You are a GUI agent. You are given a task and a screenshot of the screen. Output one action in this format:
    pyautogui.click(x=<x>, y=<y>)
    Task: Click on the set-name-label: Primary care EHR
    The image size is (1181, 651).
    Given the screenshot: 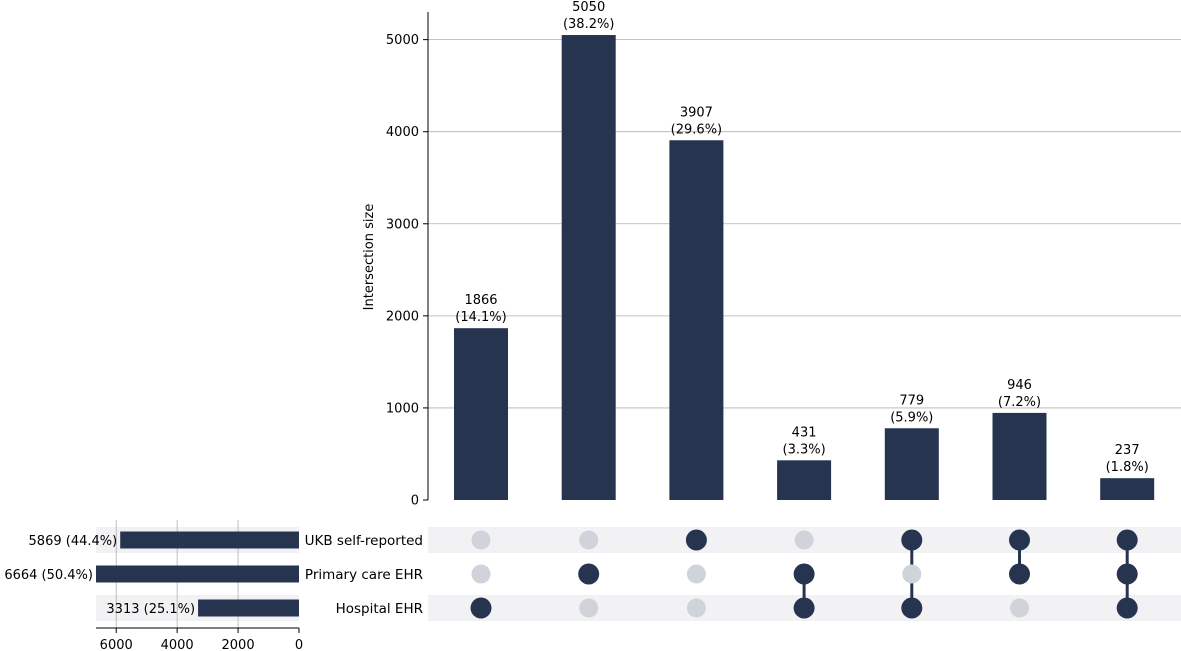 What is the action you would take?
    pyautogui.click(x=364, y=575)
    